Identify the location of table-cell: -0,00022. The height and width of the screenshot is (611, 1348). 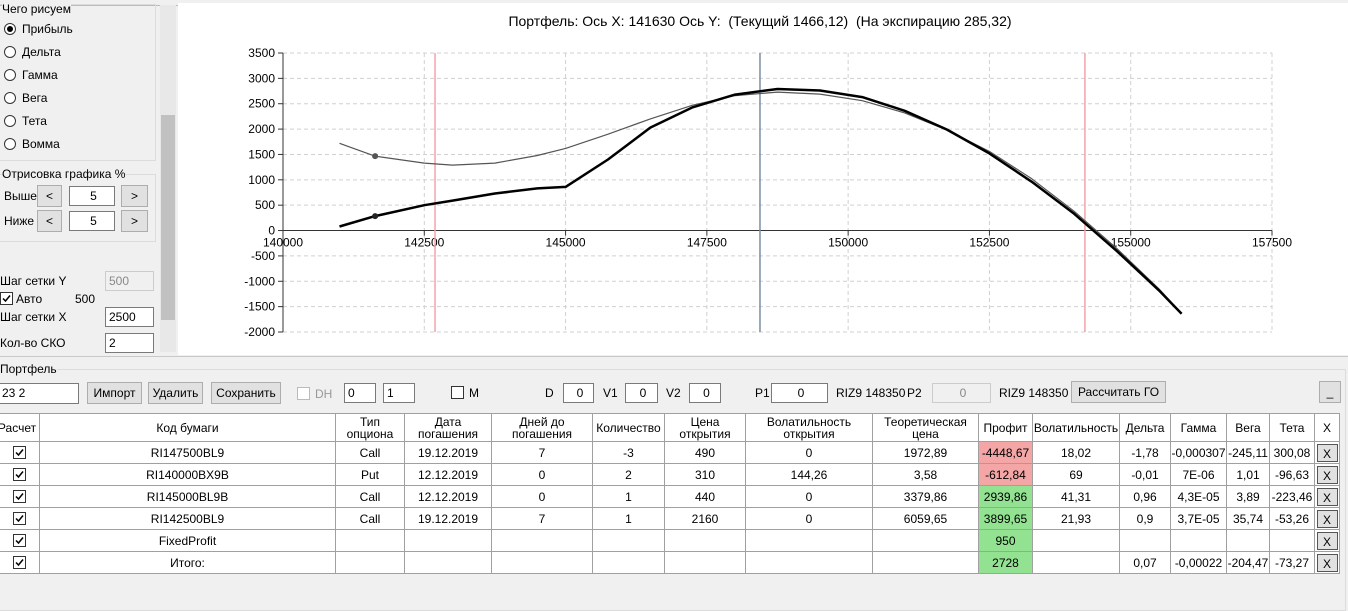
(1199, 563).